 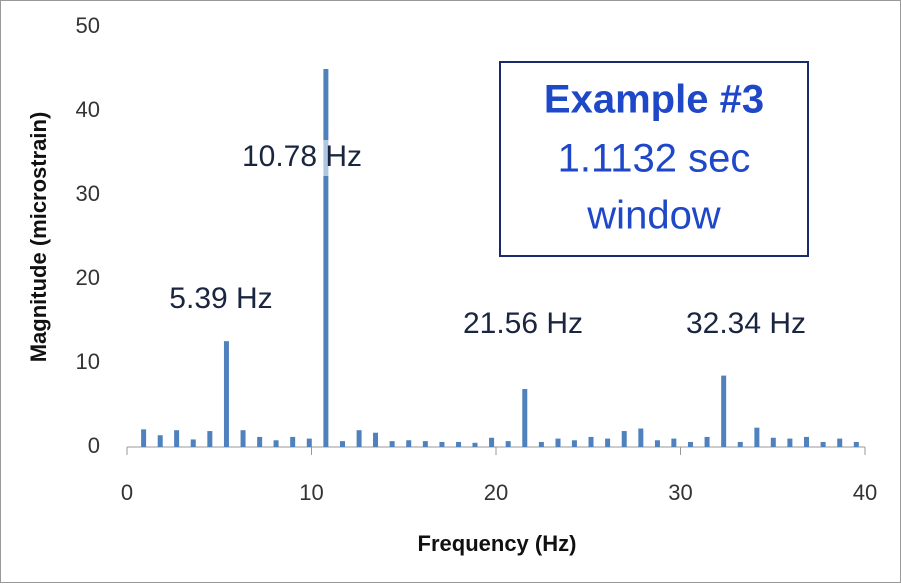 I want to click on info-box, so click(x=654, y=159).